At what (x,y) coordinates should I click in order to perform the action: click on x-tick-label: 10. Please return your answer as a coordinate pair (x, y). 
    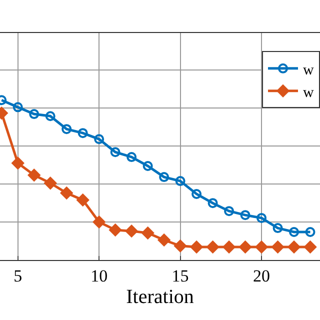
    Looking at the image, I should click on (99, 276).